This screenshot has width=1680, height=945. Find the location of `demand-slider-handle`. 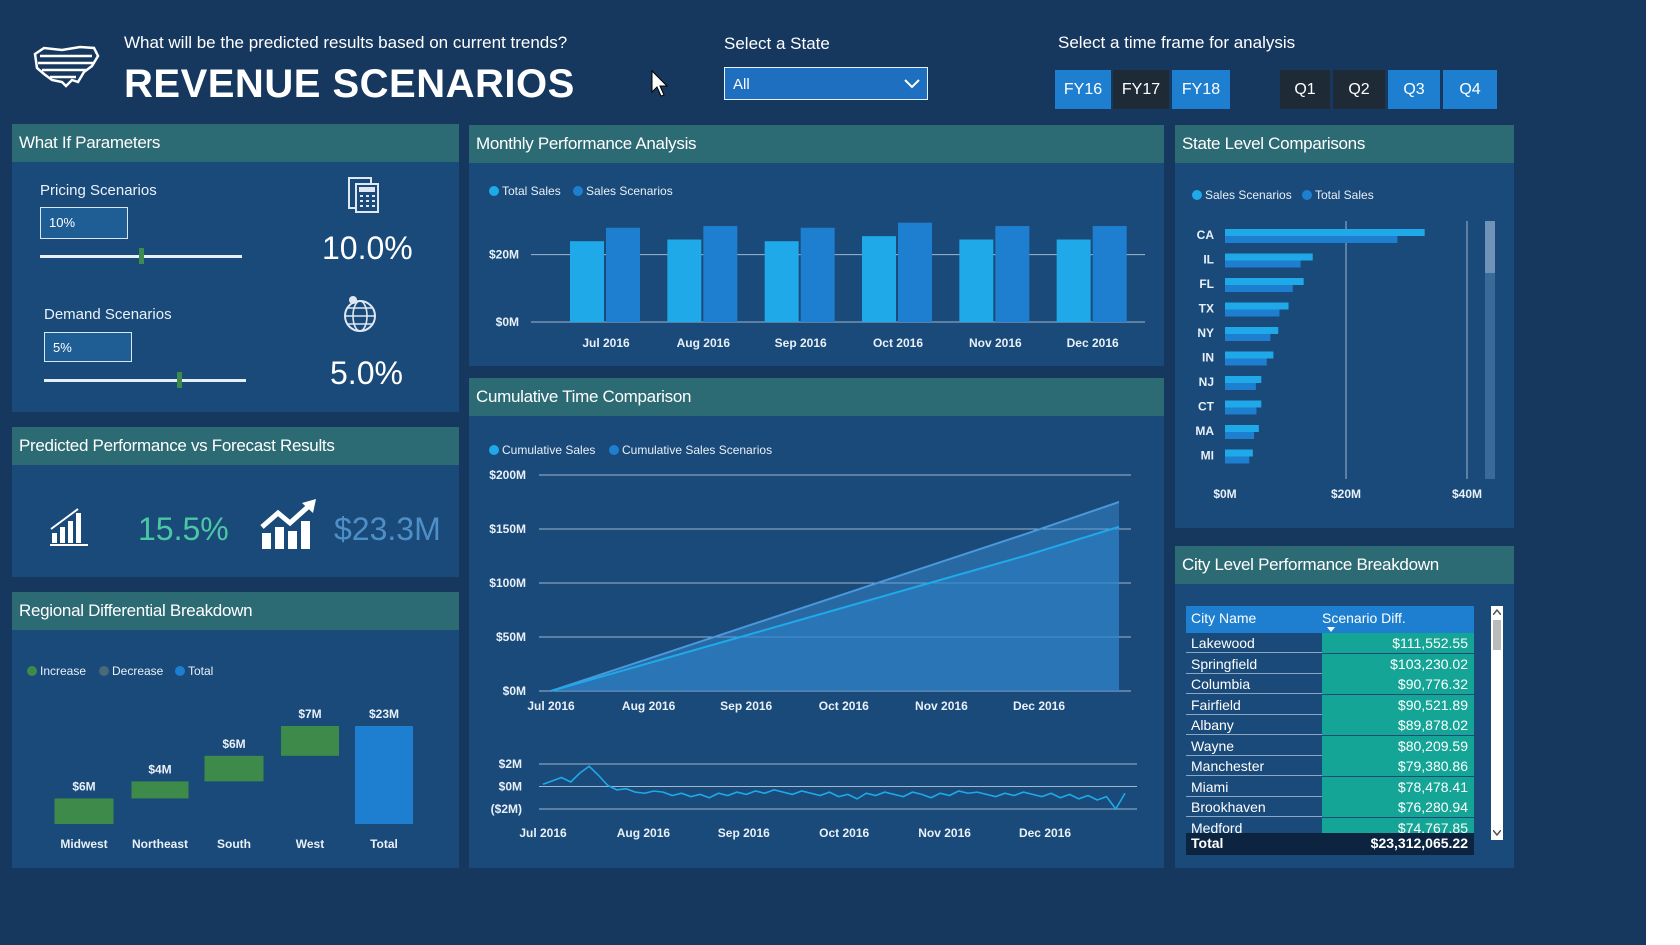

demand-slider-handle is located at coordinates (180, 380).